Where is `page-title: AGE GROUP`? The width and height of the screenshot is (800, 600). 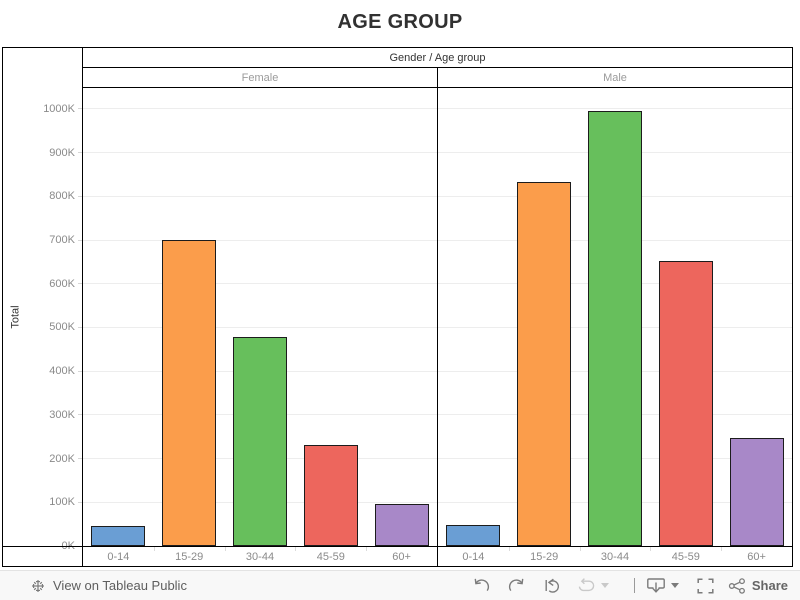
page-title: AGE GROUP is located at coordinates (400, 22).